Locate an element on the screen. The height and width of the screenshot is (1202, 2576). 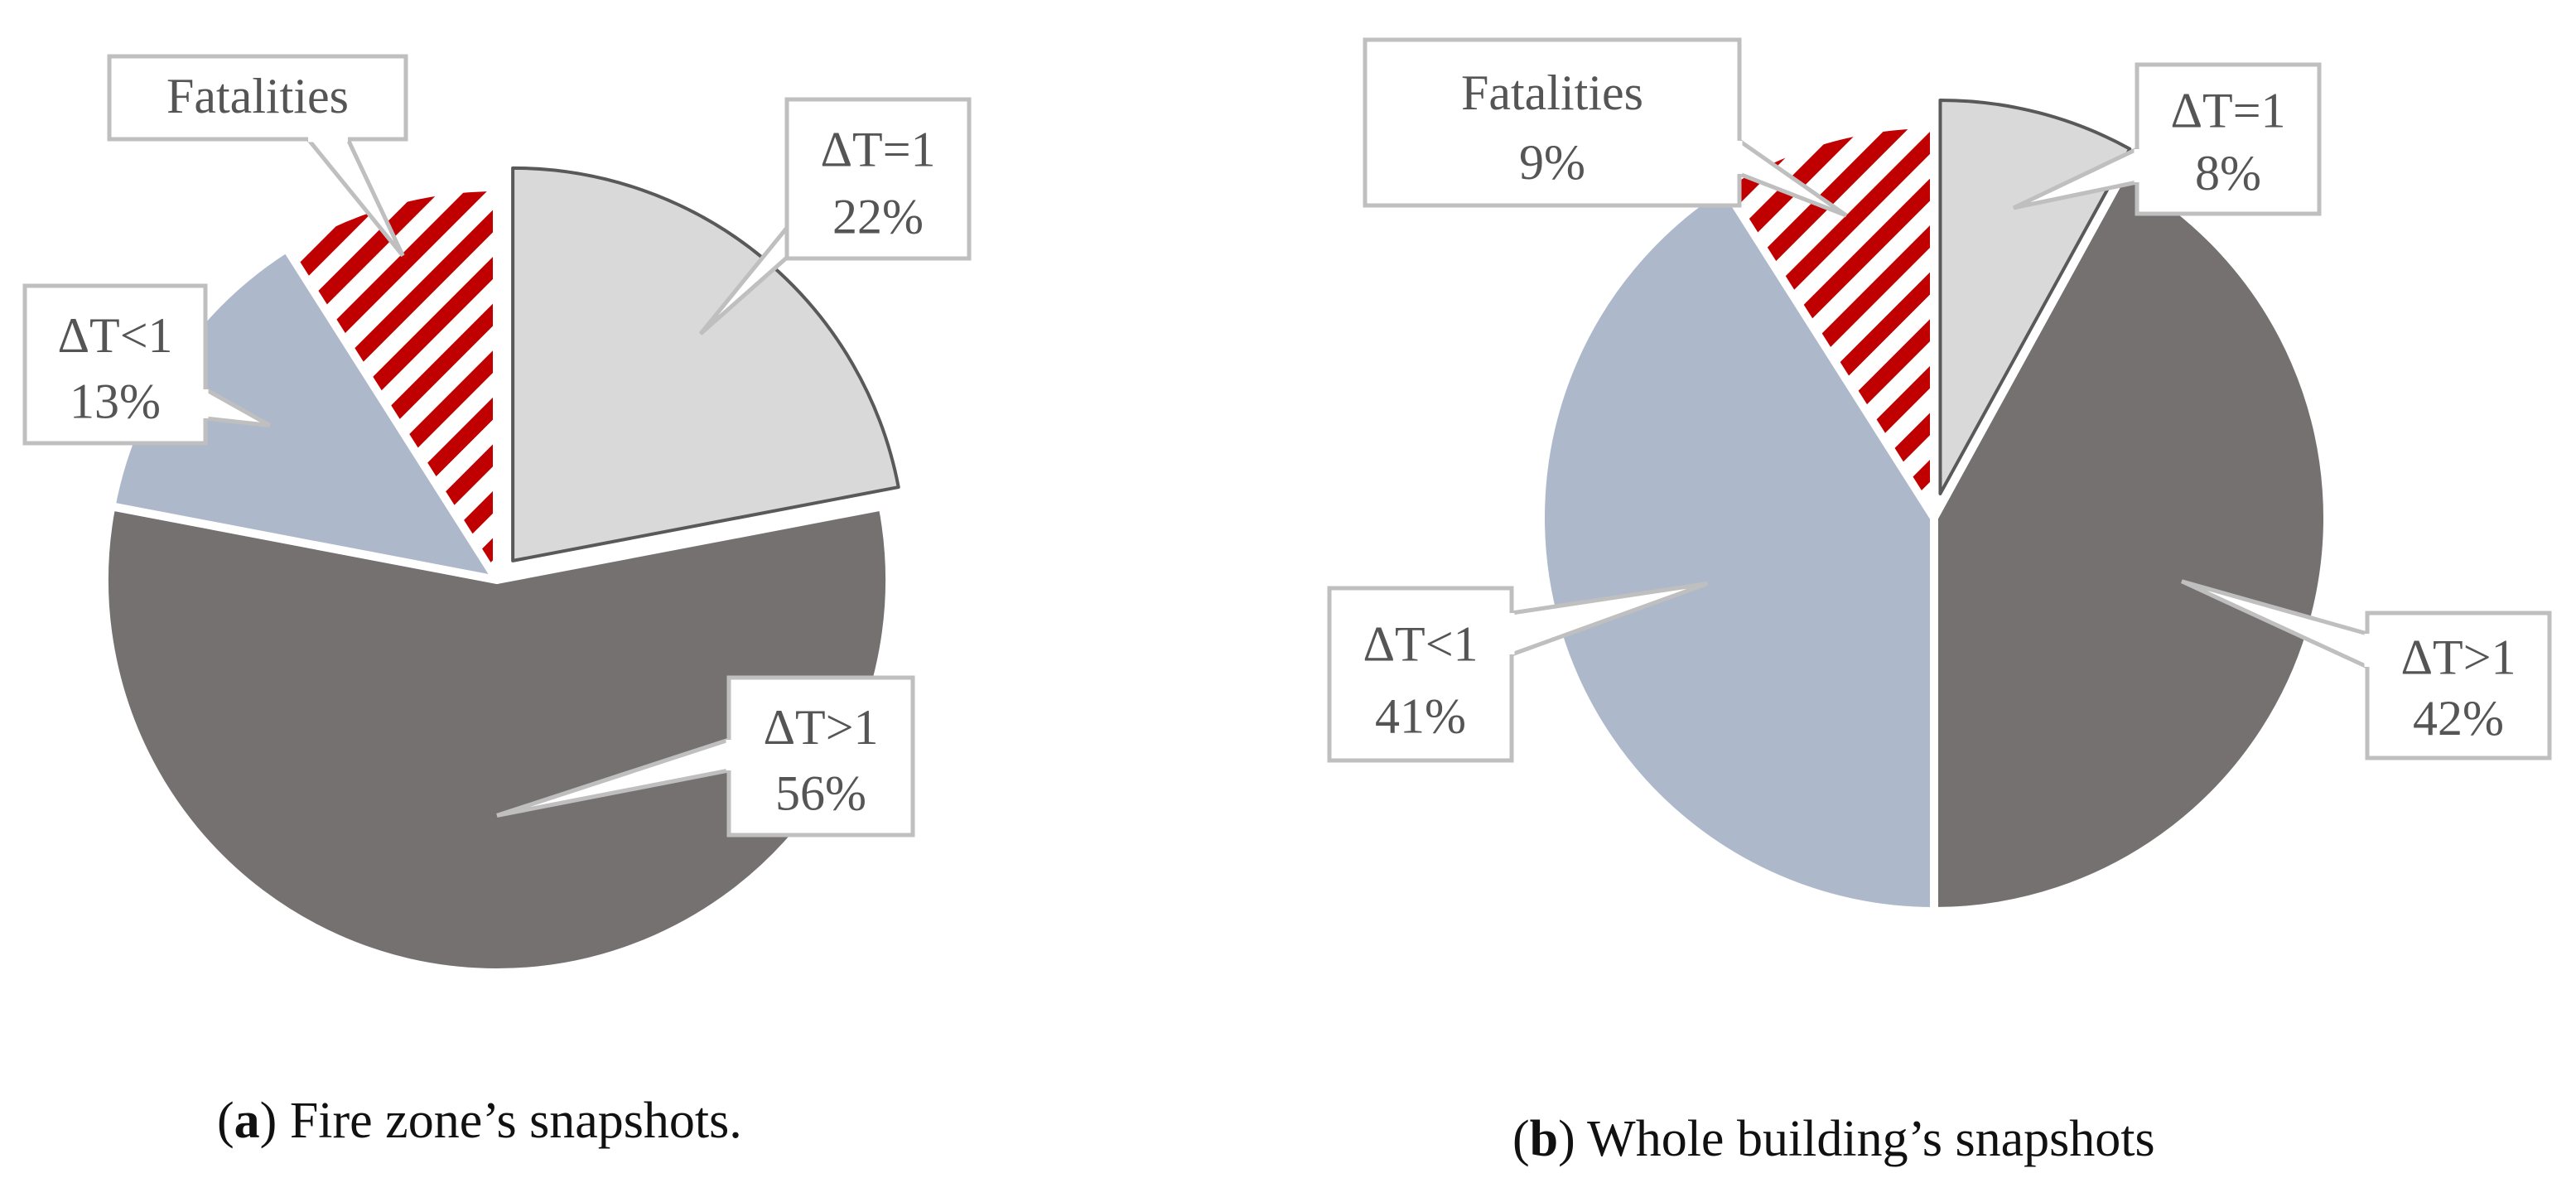
slice-value-label: 42% is located at coordinates (2459, 718).